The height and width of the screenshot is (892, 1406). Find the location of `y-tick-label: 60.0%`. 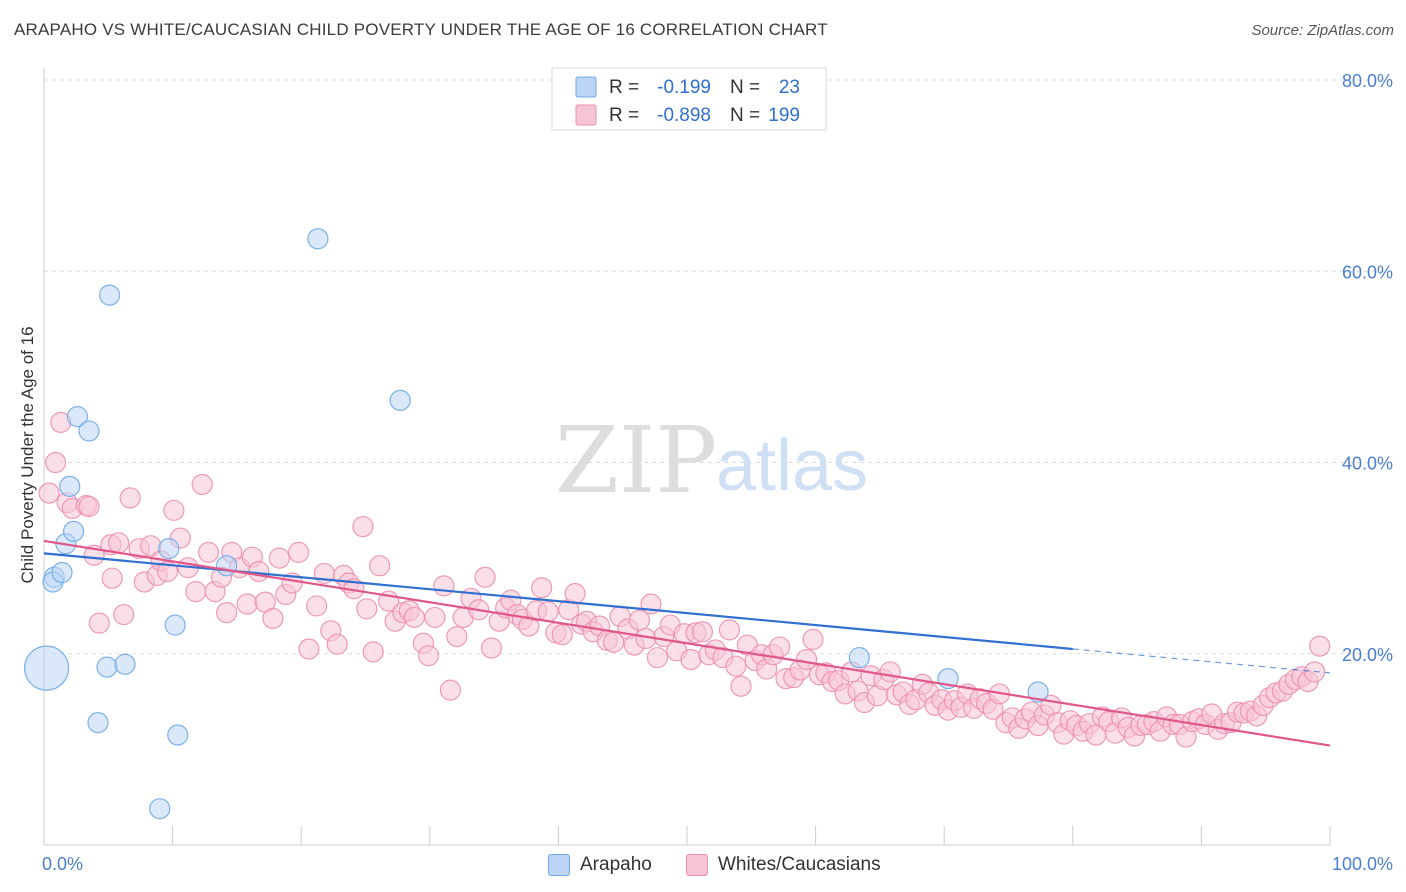

y-tick-label: 60.0% is located at coordinates (1367, 272).